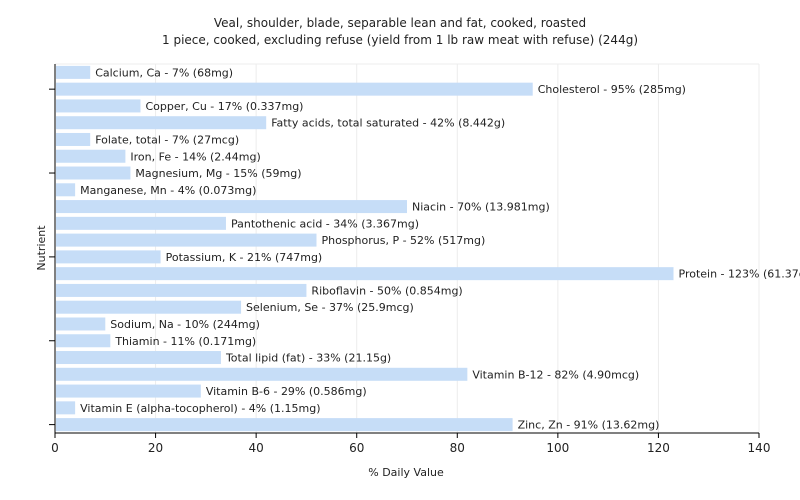 This screenshot has height=500, width=800. I want to click on bar-label-13: Riboflavin - 50% (0.854mg), so click(386, 290).